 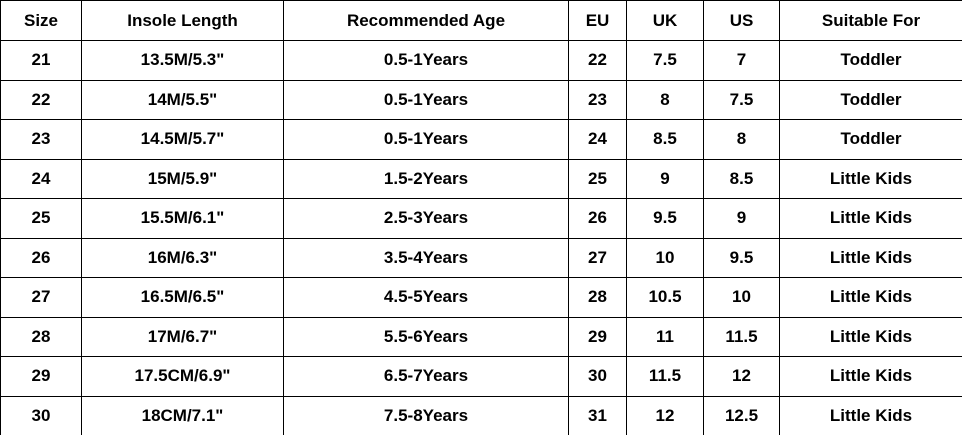 What do you see at coordinates (665, 336) in the screenshot?
I see `table-cell: 11` at bounding box center [665, 336].